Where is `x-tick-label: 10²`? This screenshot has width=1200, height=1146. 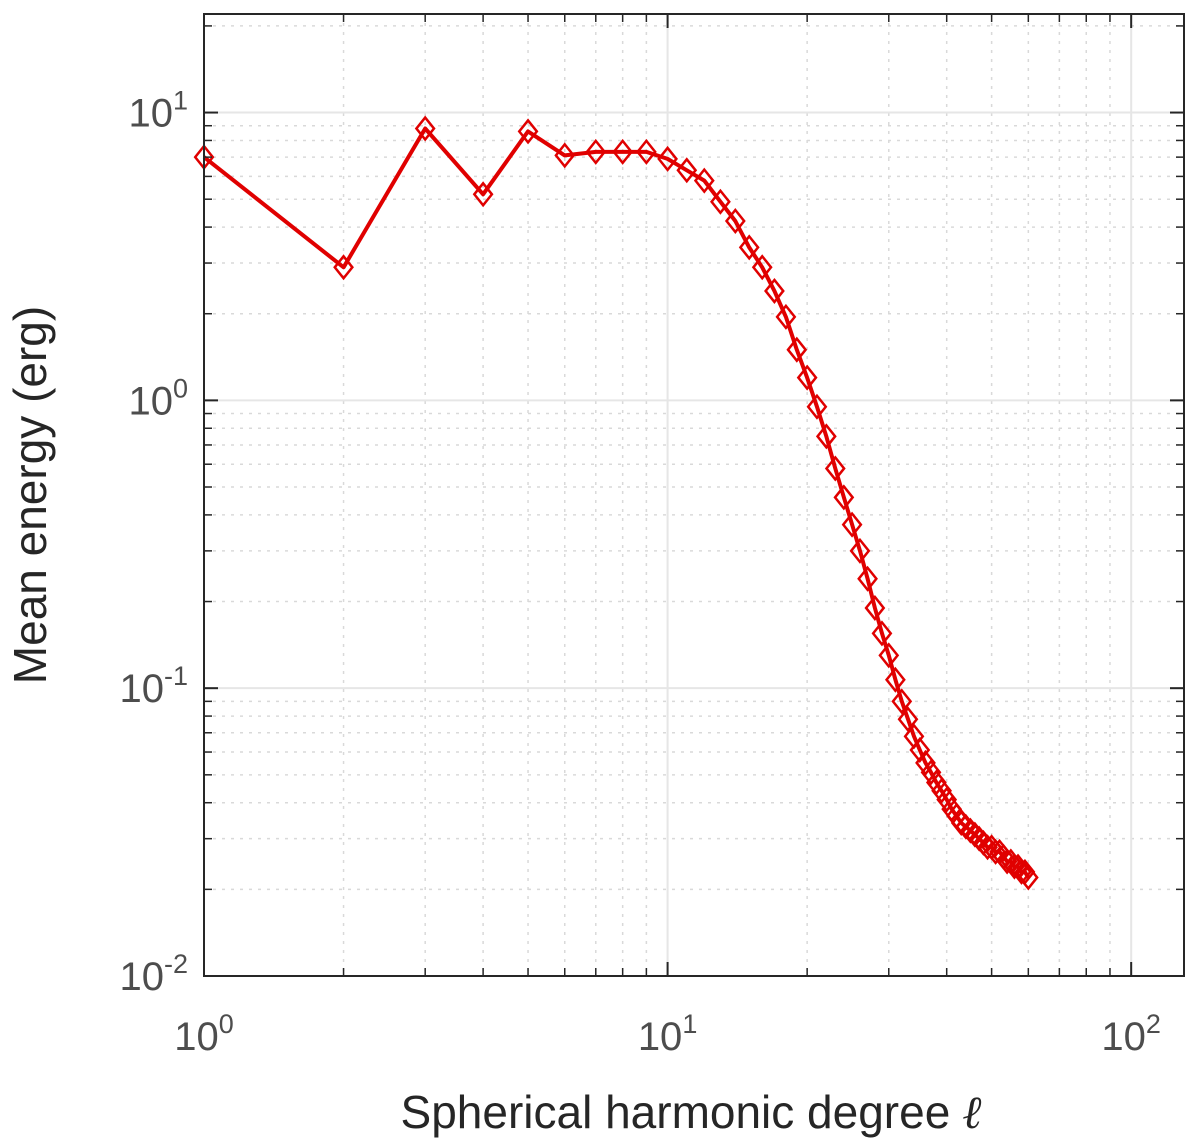 x-tick-label: 10² is located at coordinates (1131, 1034).